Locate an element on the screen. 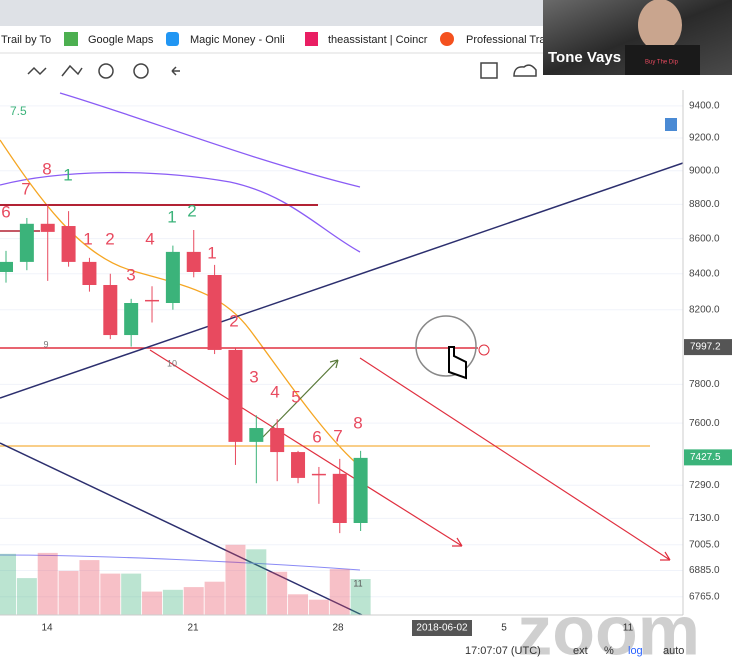 The image size is (732, 657). y-tick-label: 7600.0 is located at coordinates (704, 423).